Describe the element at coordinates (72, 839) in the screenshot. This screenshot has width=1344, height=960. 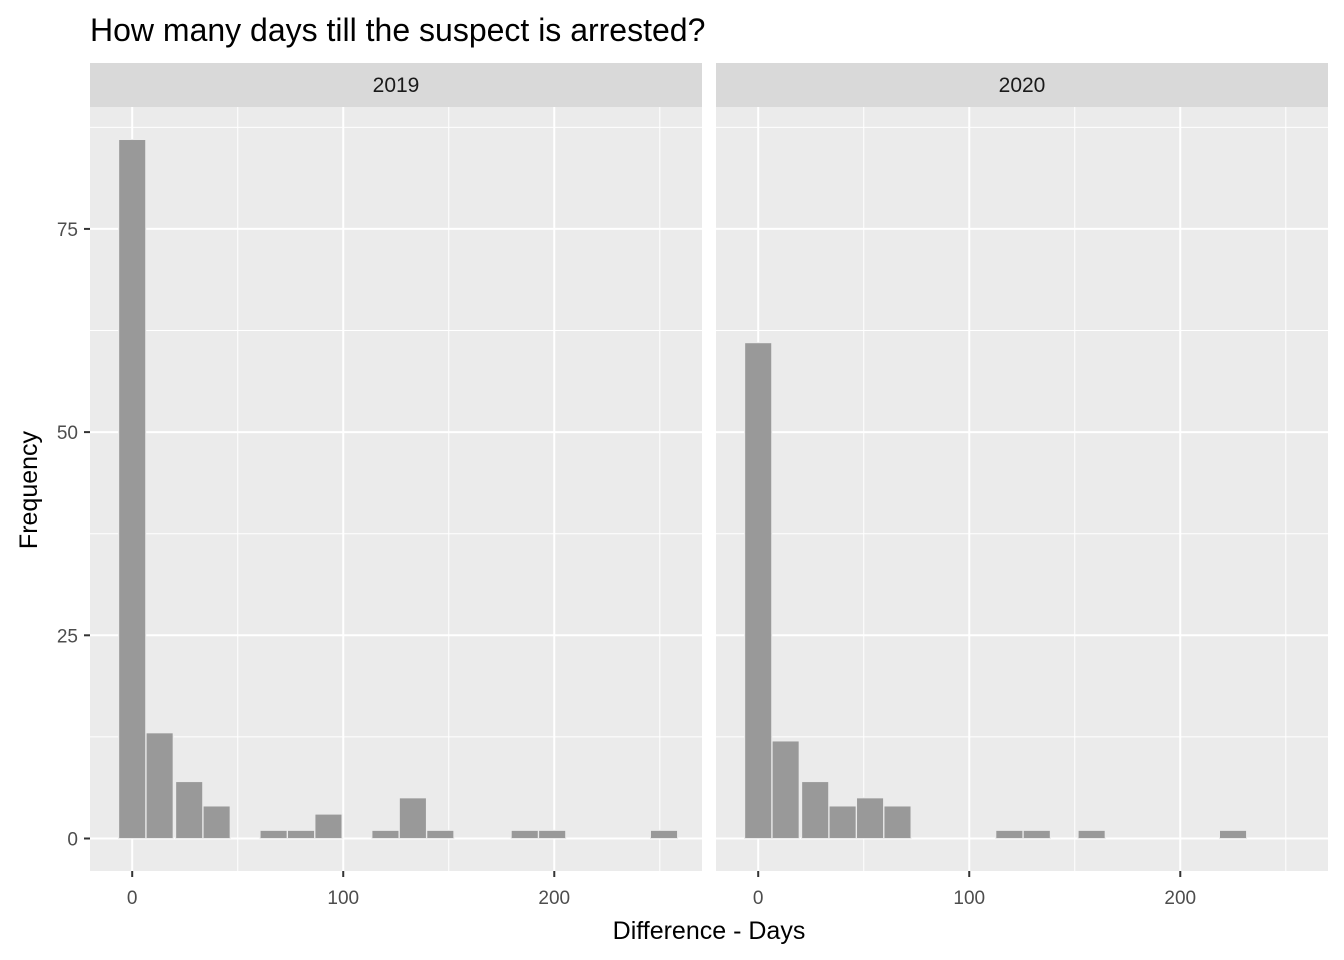
I see `y-tick-label: 0` at that location.